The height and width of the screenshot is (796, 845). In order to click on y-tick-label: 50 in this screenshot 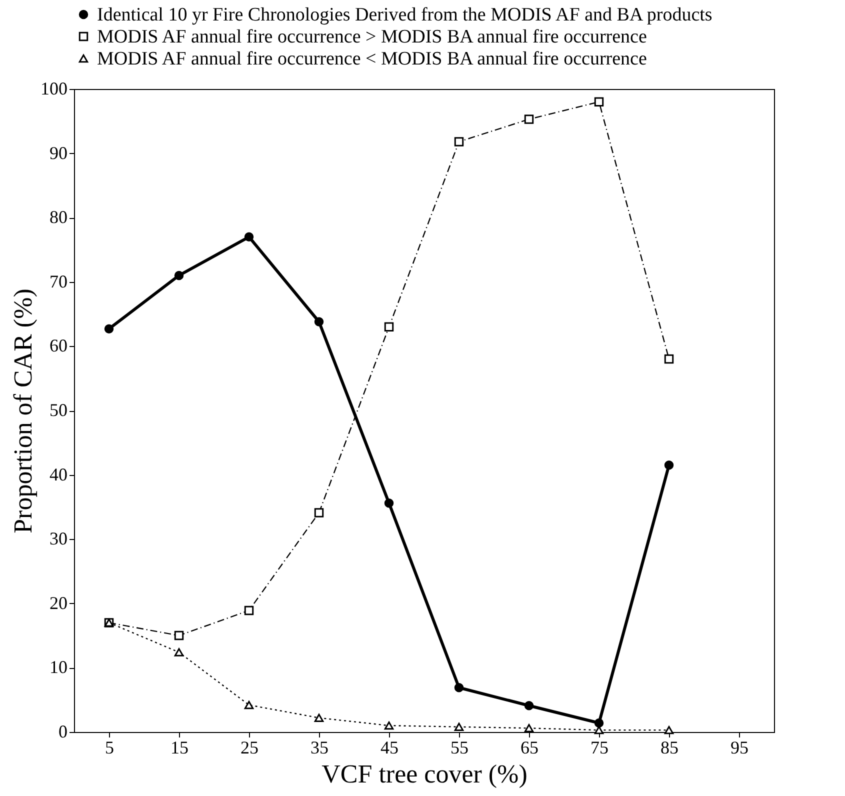, I will do `click(59, 410)`.